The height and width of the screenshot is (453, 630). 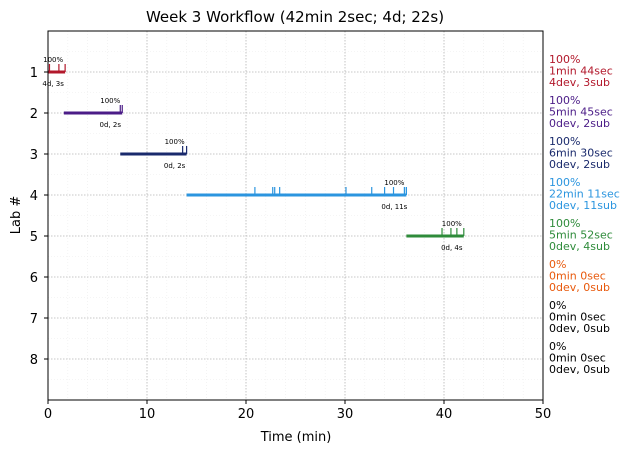 What do you see at coordinates (34, 73) in the screenshot?
I see `y-tick-label: 1` at bounding box center [34, 73].